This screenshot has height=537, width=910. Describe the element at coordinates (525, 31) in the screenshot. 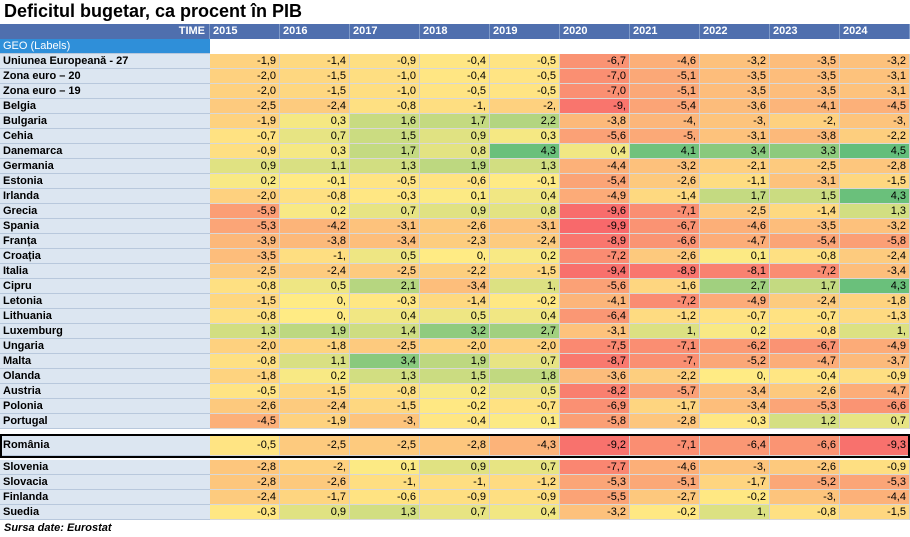

I see `year-header: 2019` at that location.